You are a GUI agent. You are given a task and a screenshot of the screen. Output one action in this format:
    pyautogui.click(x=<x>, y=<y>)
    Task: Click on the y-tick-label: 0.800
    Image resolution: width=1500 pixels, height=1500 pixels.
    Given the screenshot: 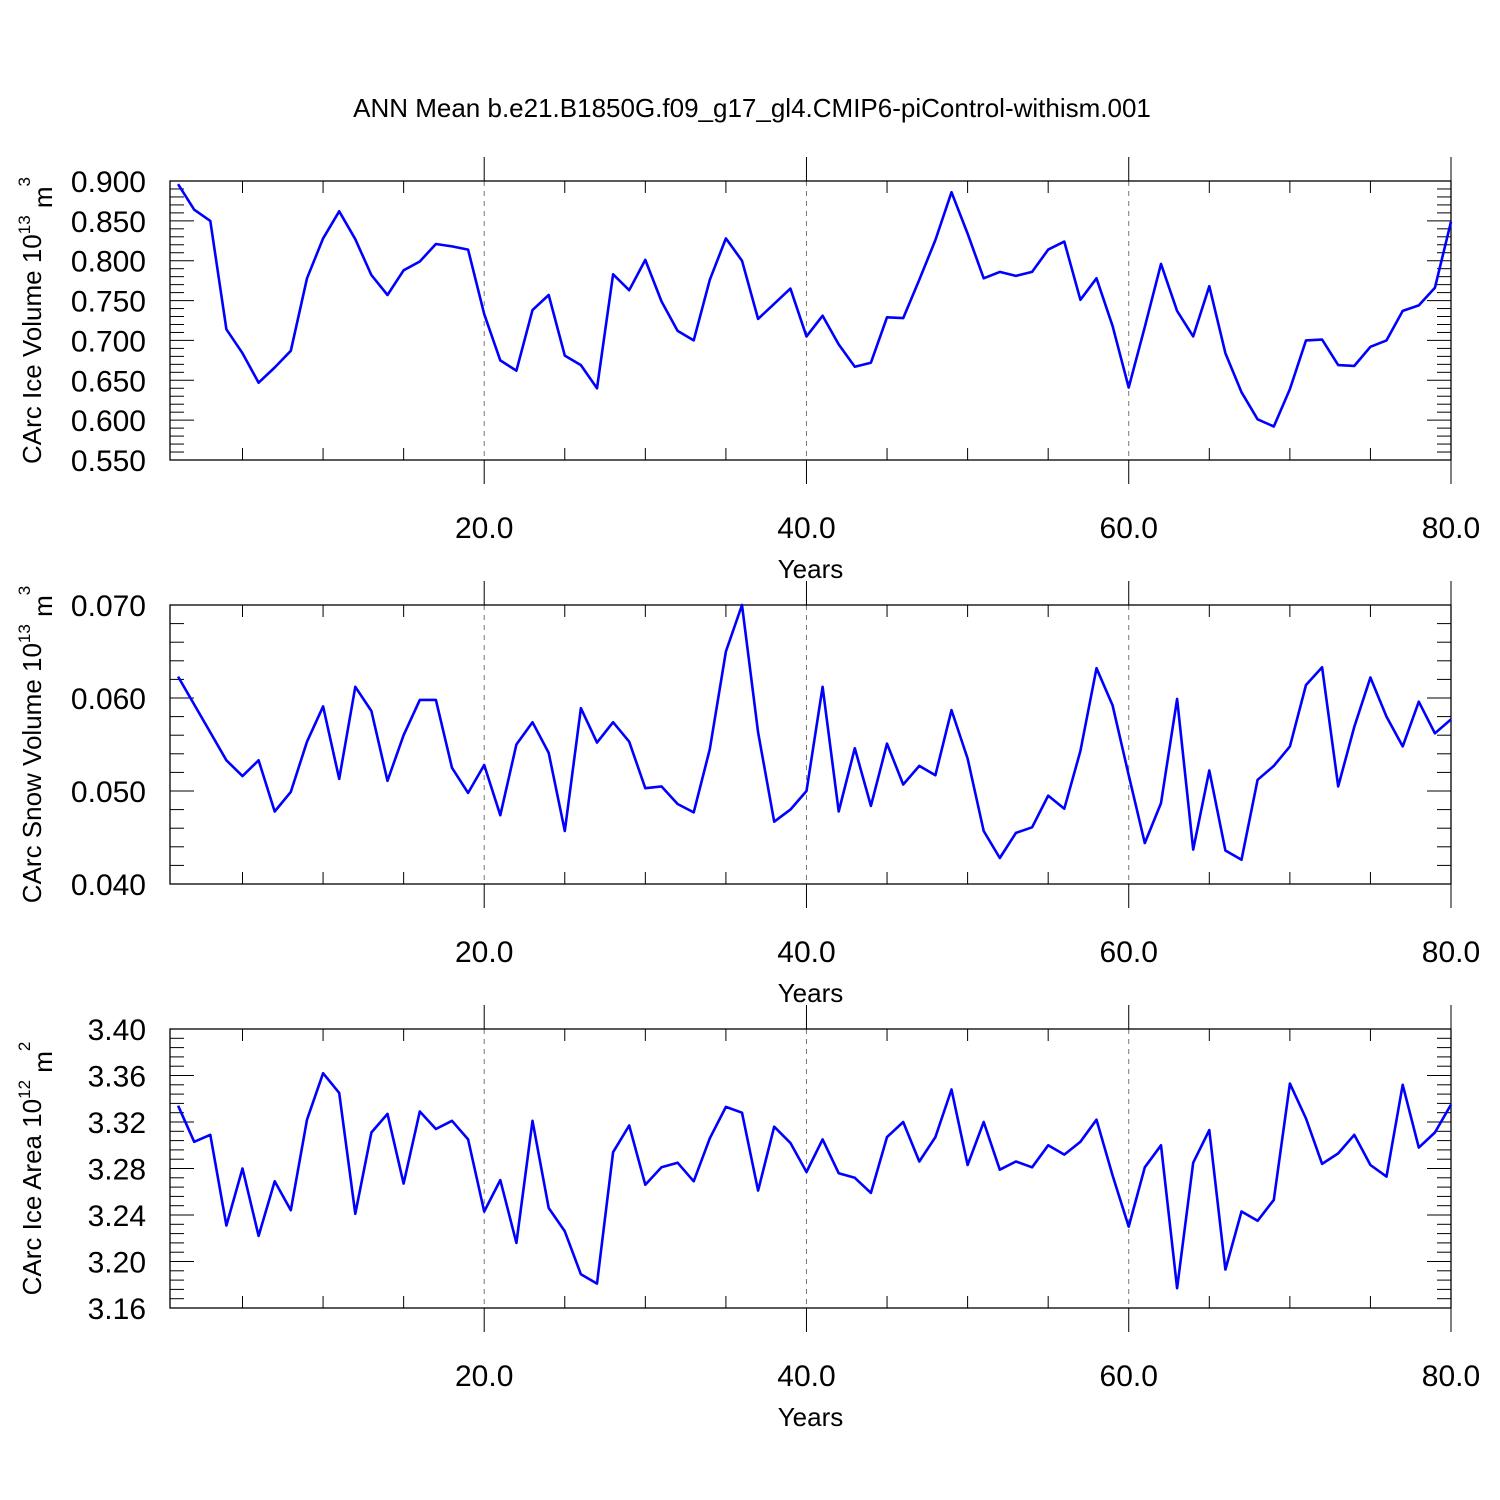 What is the action you would take?
    pyautogui.click(x=108, y=262)
    